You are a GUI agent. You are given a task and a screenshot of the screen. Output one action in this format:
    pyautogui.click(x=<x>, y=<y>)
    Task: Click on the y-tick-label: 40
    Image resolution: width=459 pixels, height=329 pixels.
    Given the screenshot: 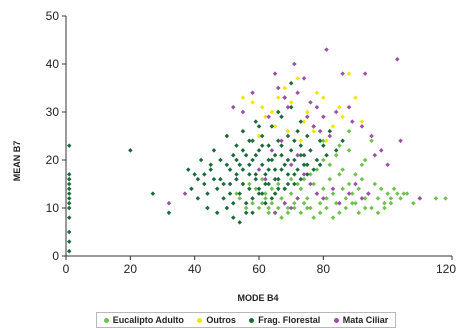 What is the action you would take?
    pyautogui.click(x=53, y=64)
    